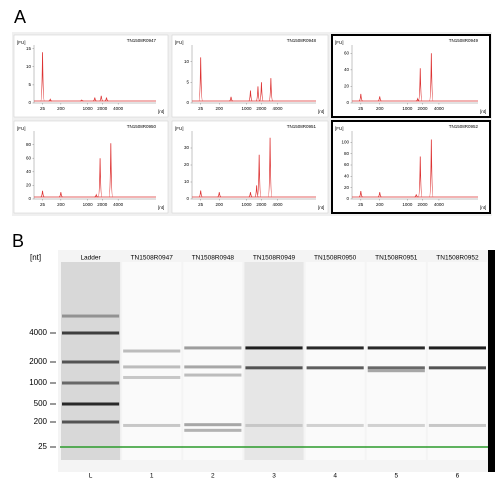  Describe the element at coordinates (274, 258) in the screenshot. I see `lane-name: TN1508R0949` at that location.